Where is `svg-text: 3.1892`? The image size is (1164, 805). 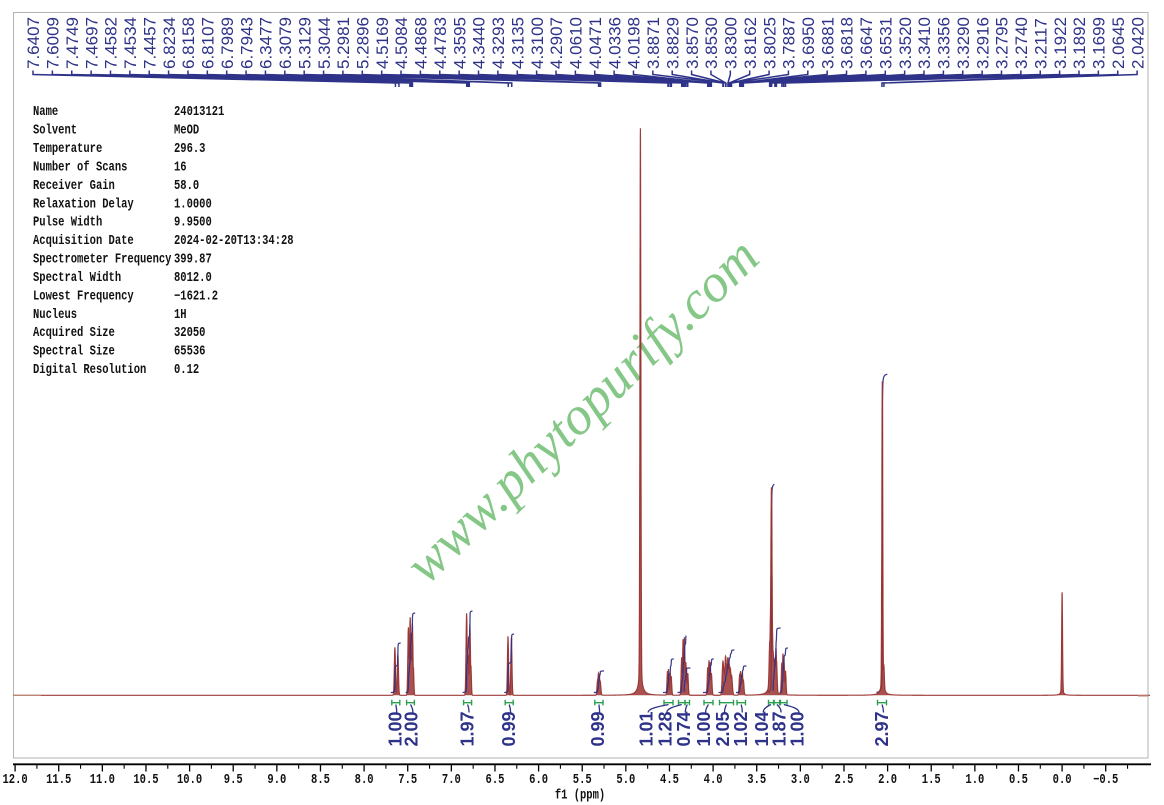
svg-text: 3.1892 is located at coordinates (1079, 43).